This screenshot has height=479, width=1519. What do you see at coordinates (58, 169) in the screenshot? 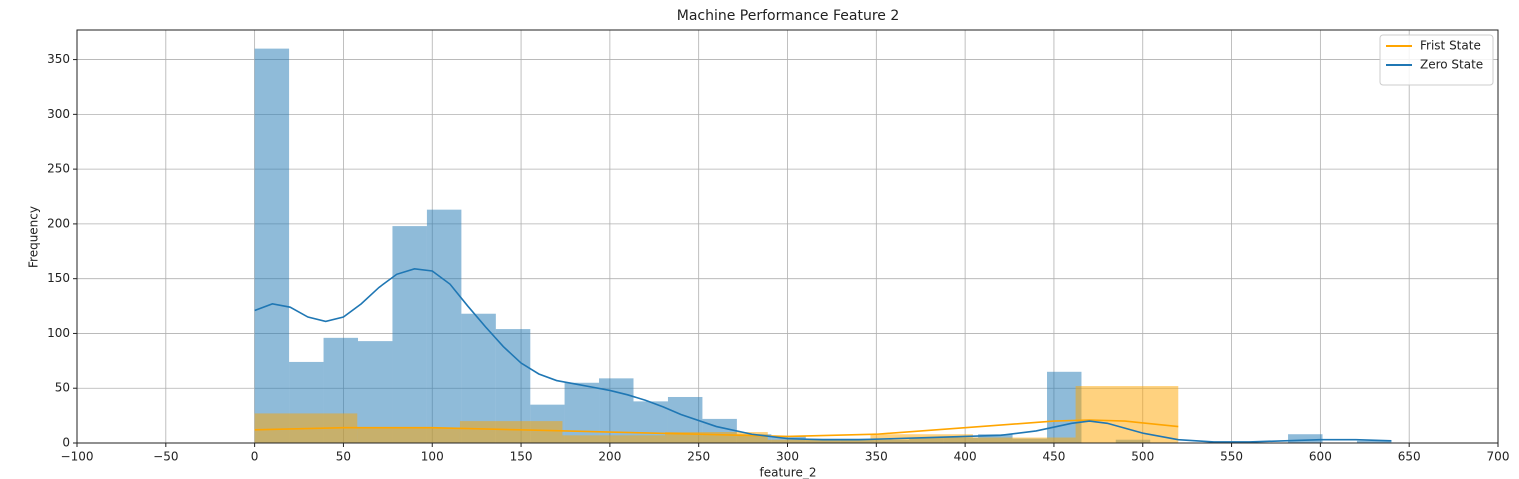
I see `y-tick-label: 250` at bounding box center [58, 169].